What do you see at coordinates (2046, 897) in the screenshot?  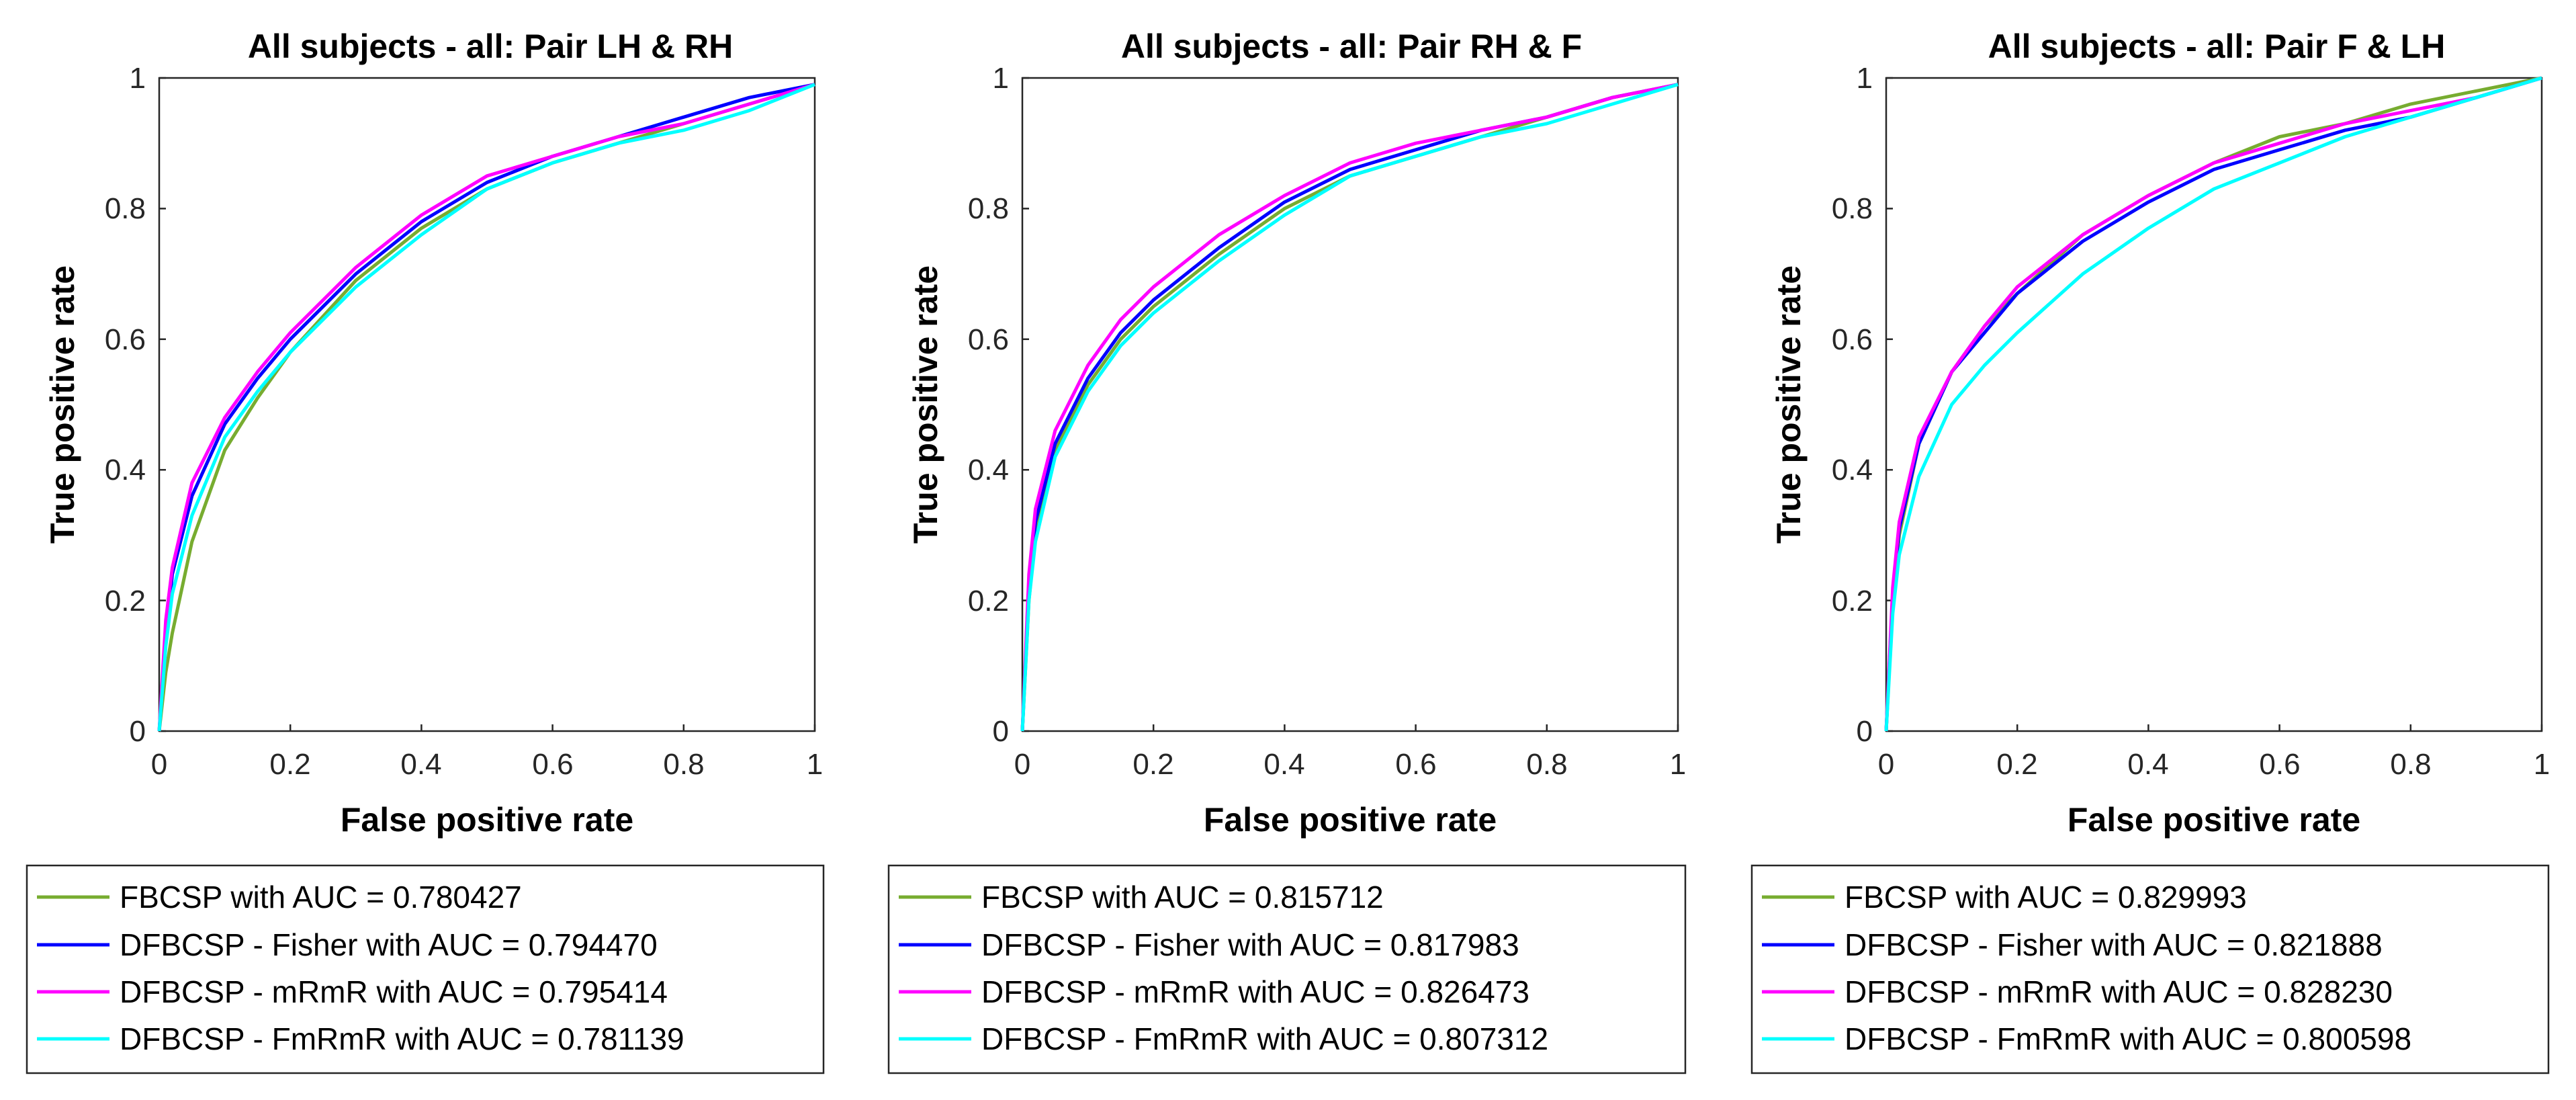 I see `legend-entry: FBCSP with AUC = 0.829993` at bounding box center [2046, 897].